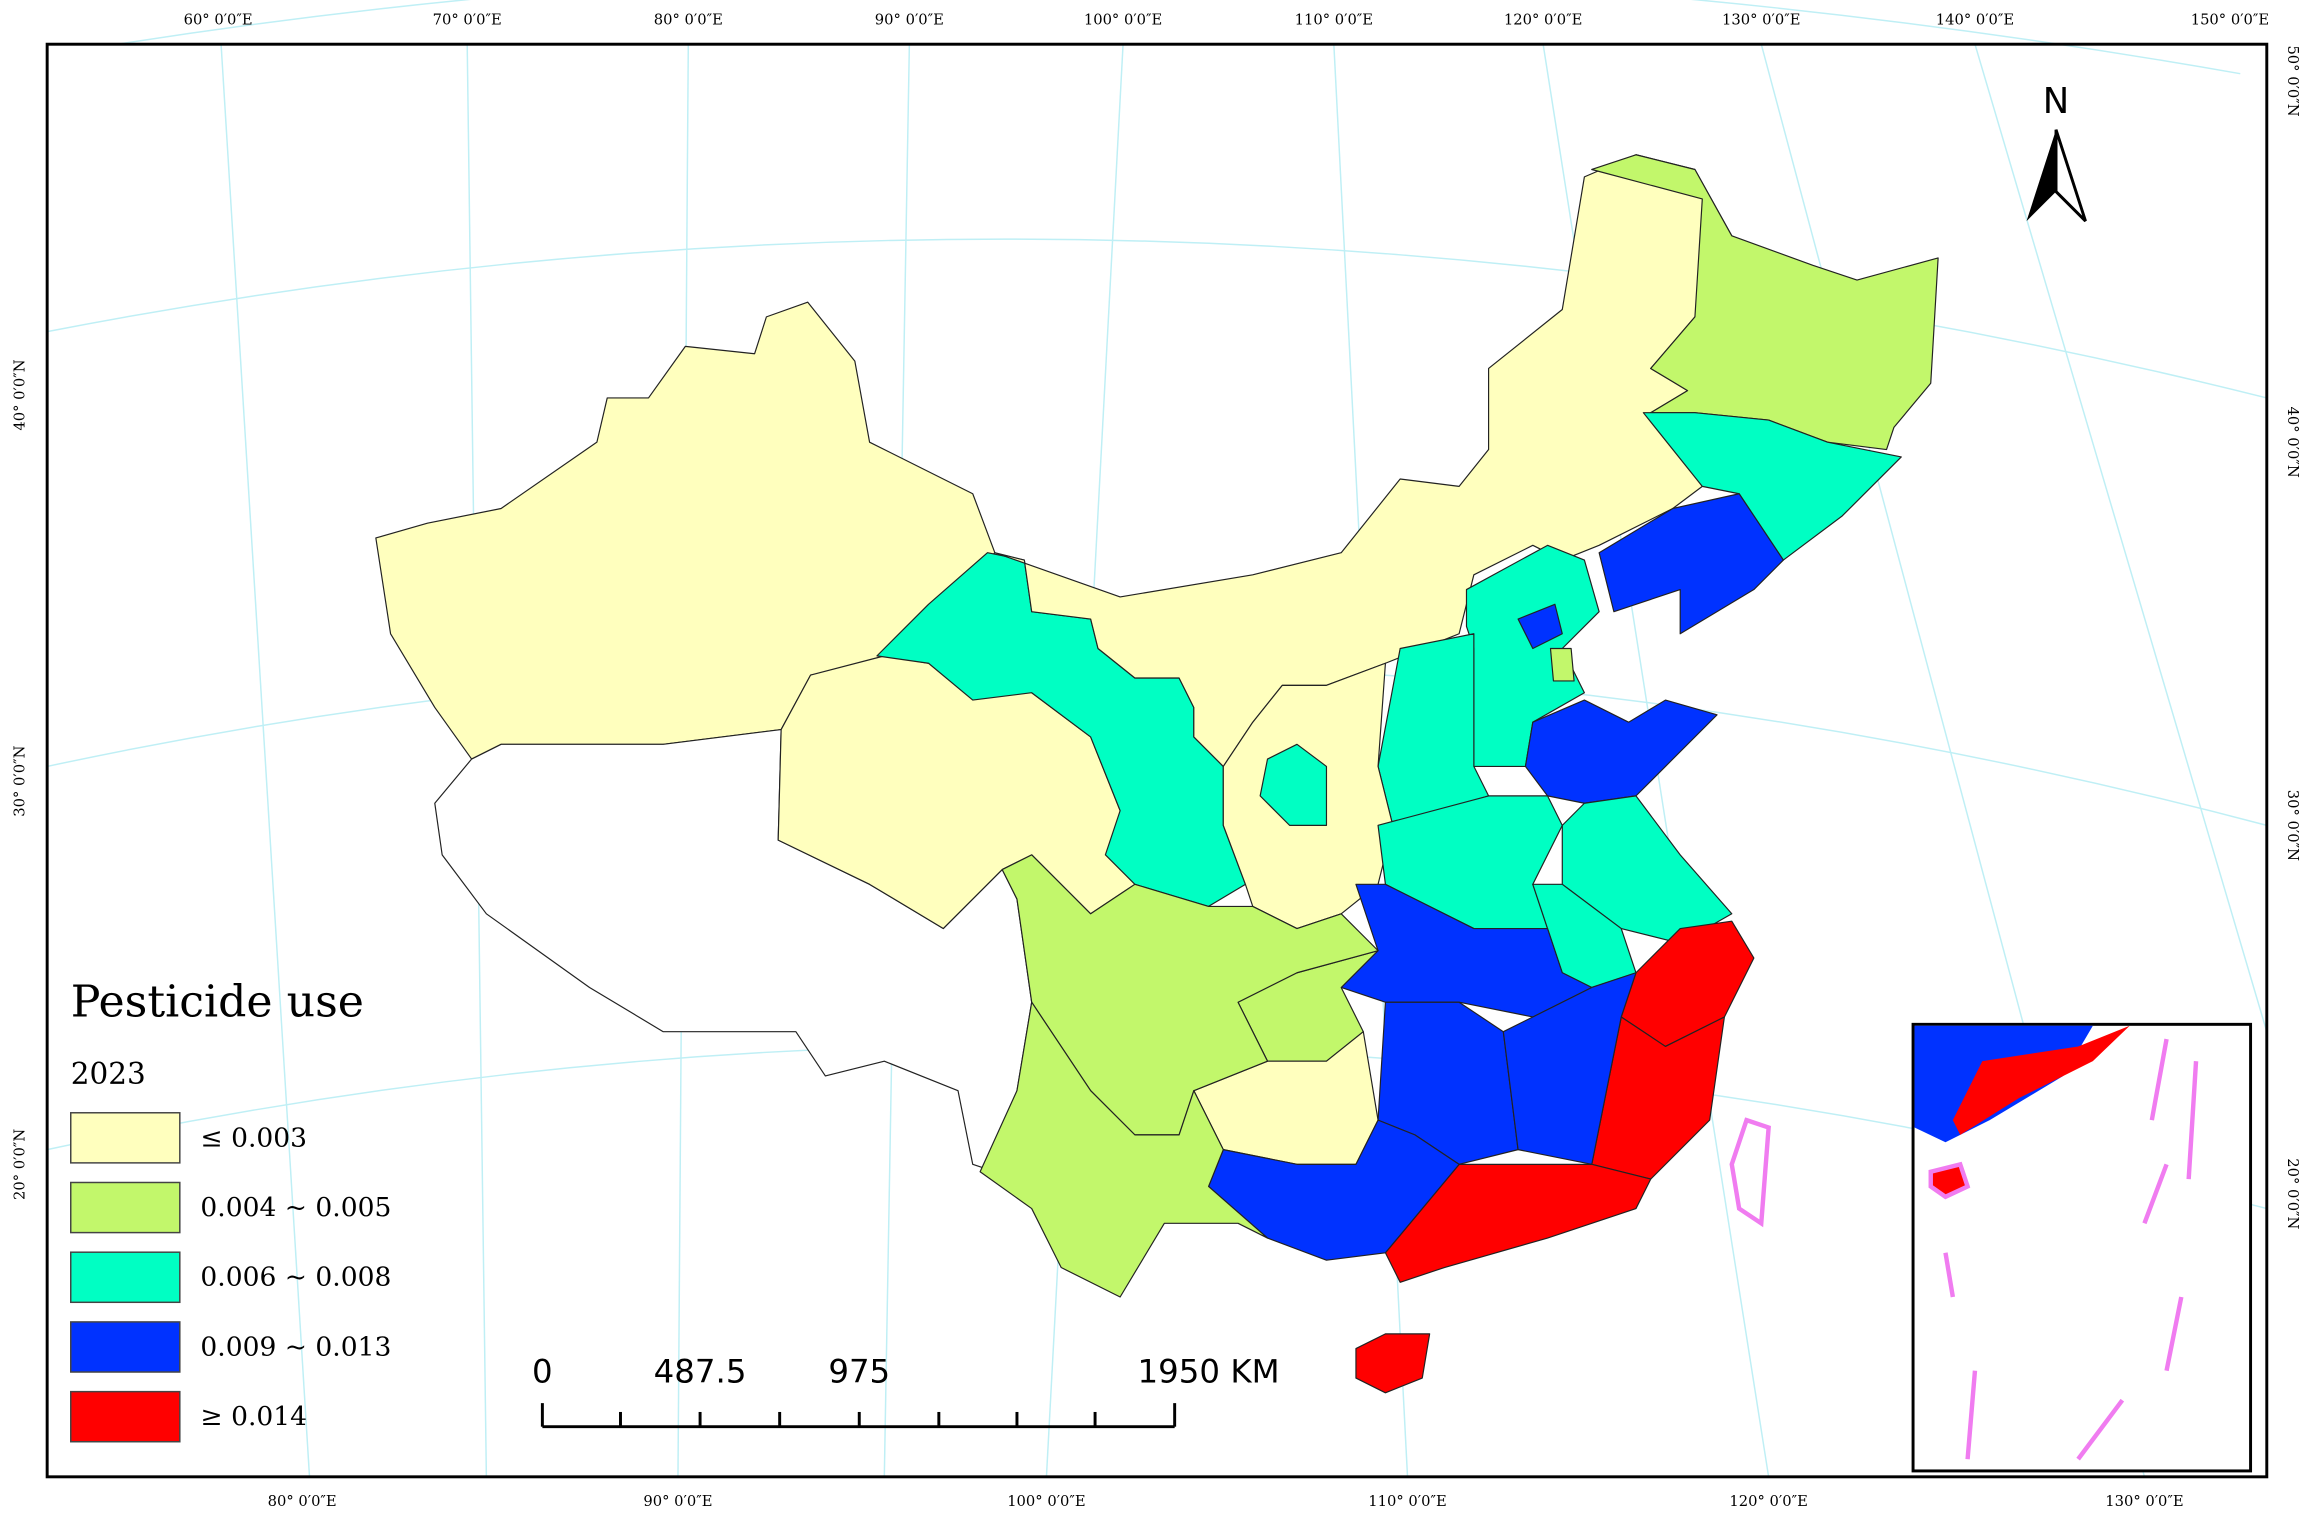 This screenshot has width=2311, height=1520. Describe the element at coordinates (1209, 1372) in the screenshot. I see `scale-label: 1950 KM` at that location.